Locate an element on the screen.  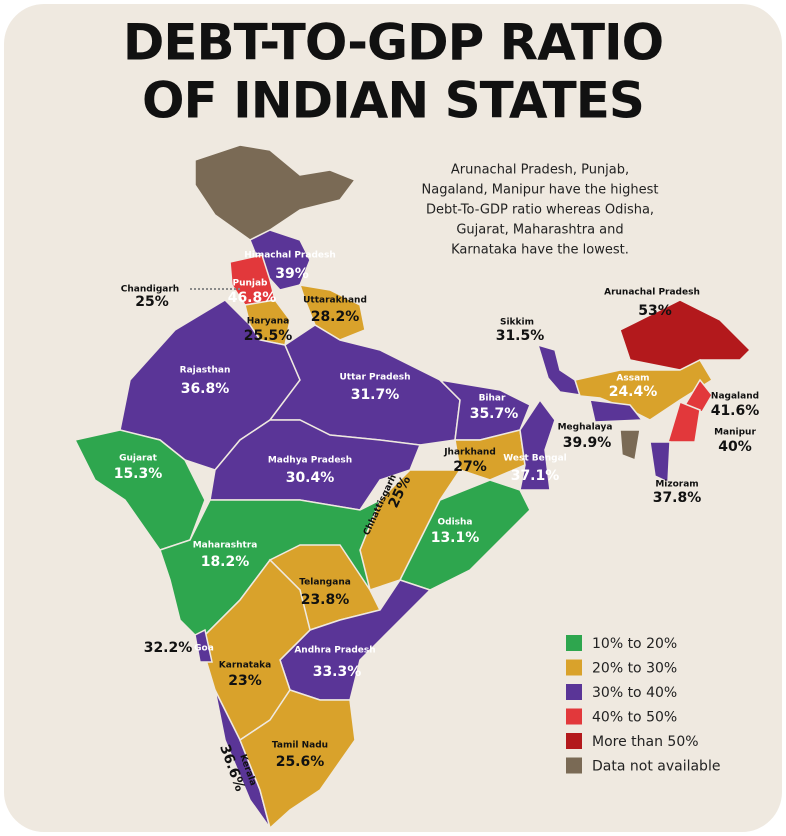
state-value: 13.1% is located at coordinates (455, 538).